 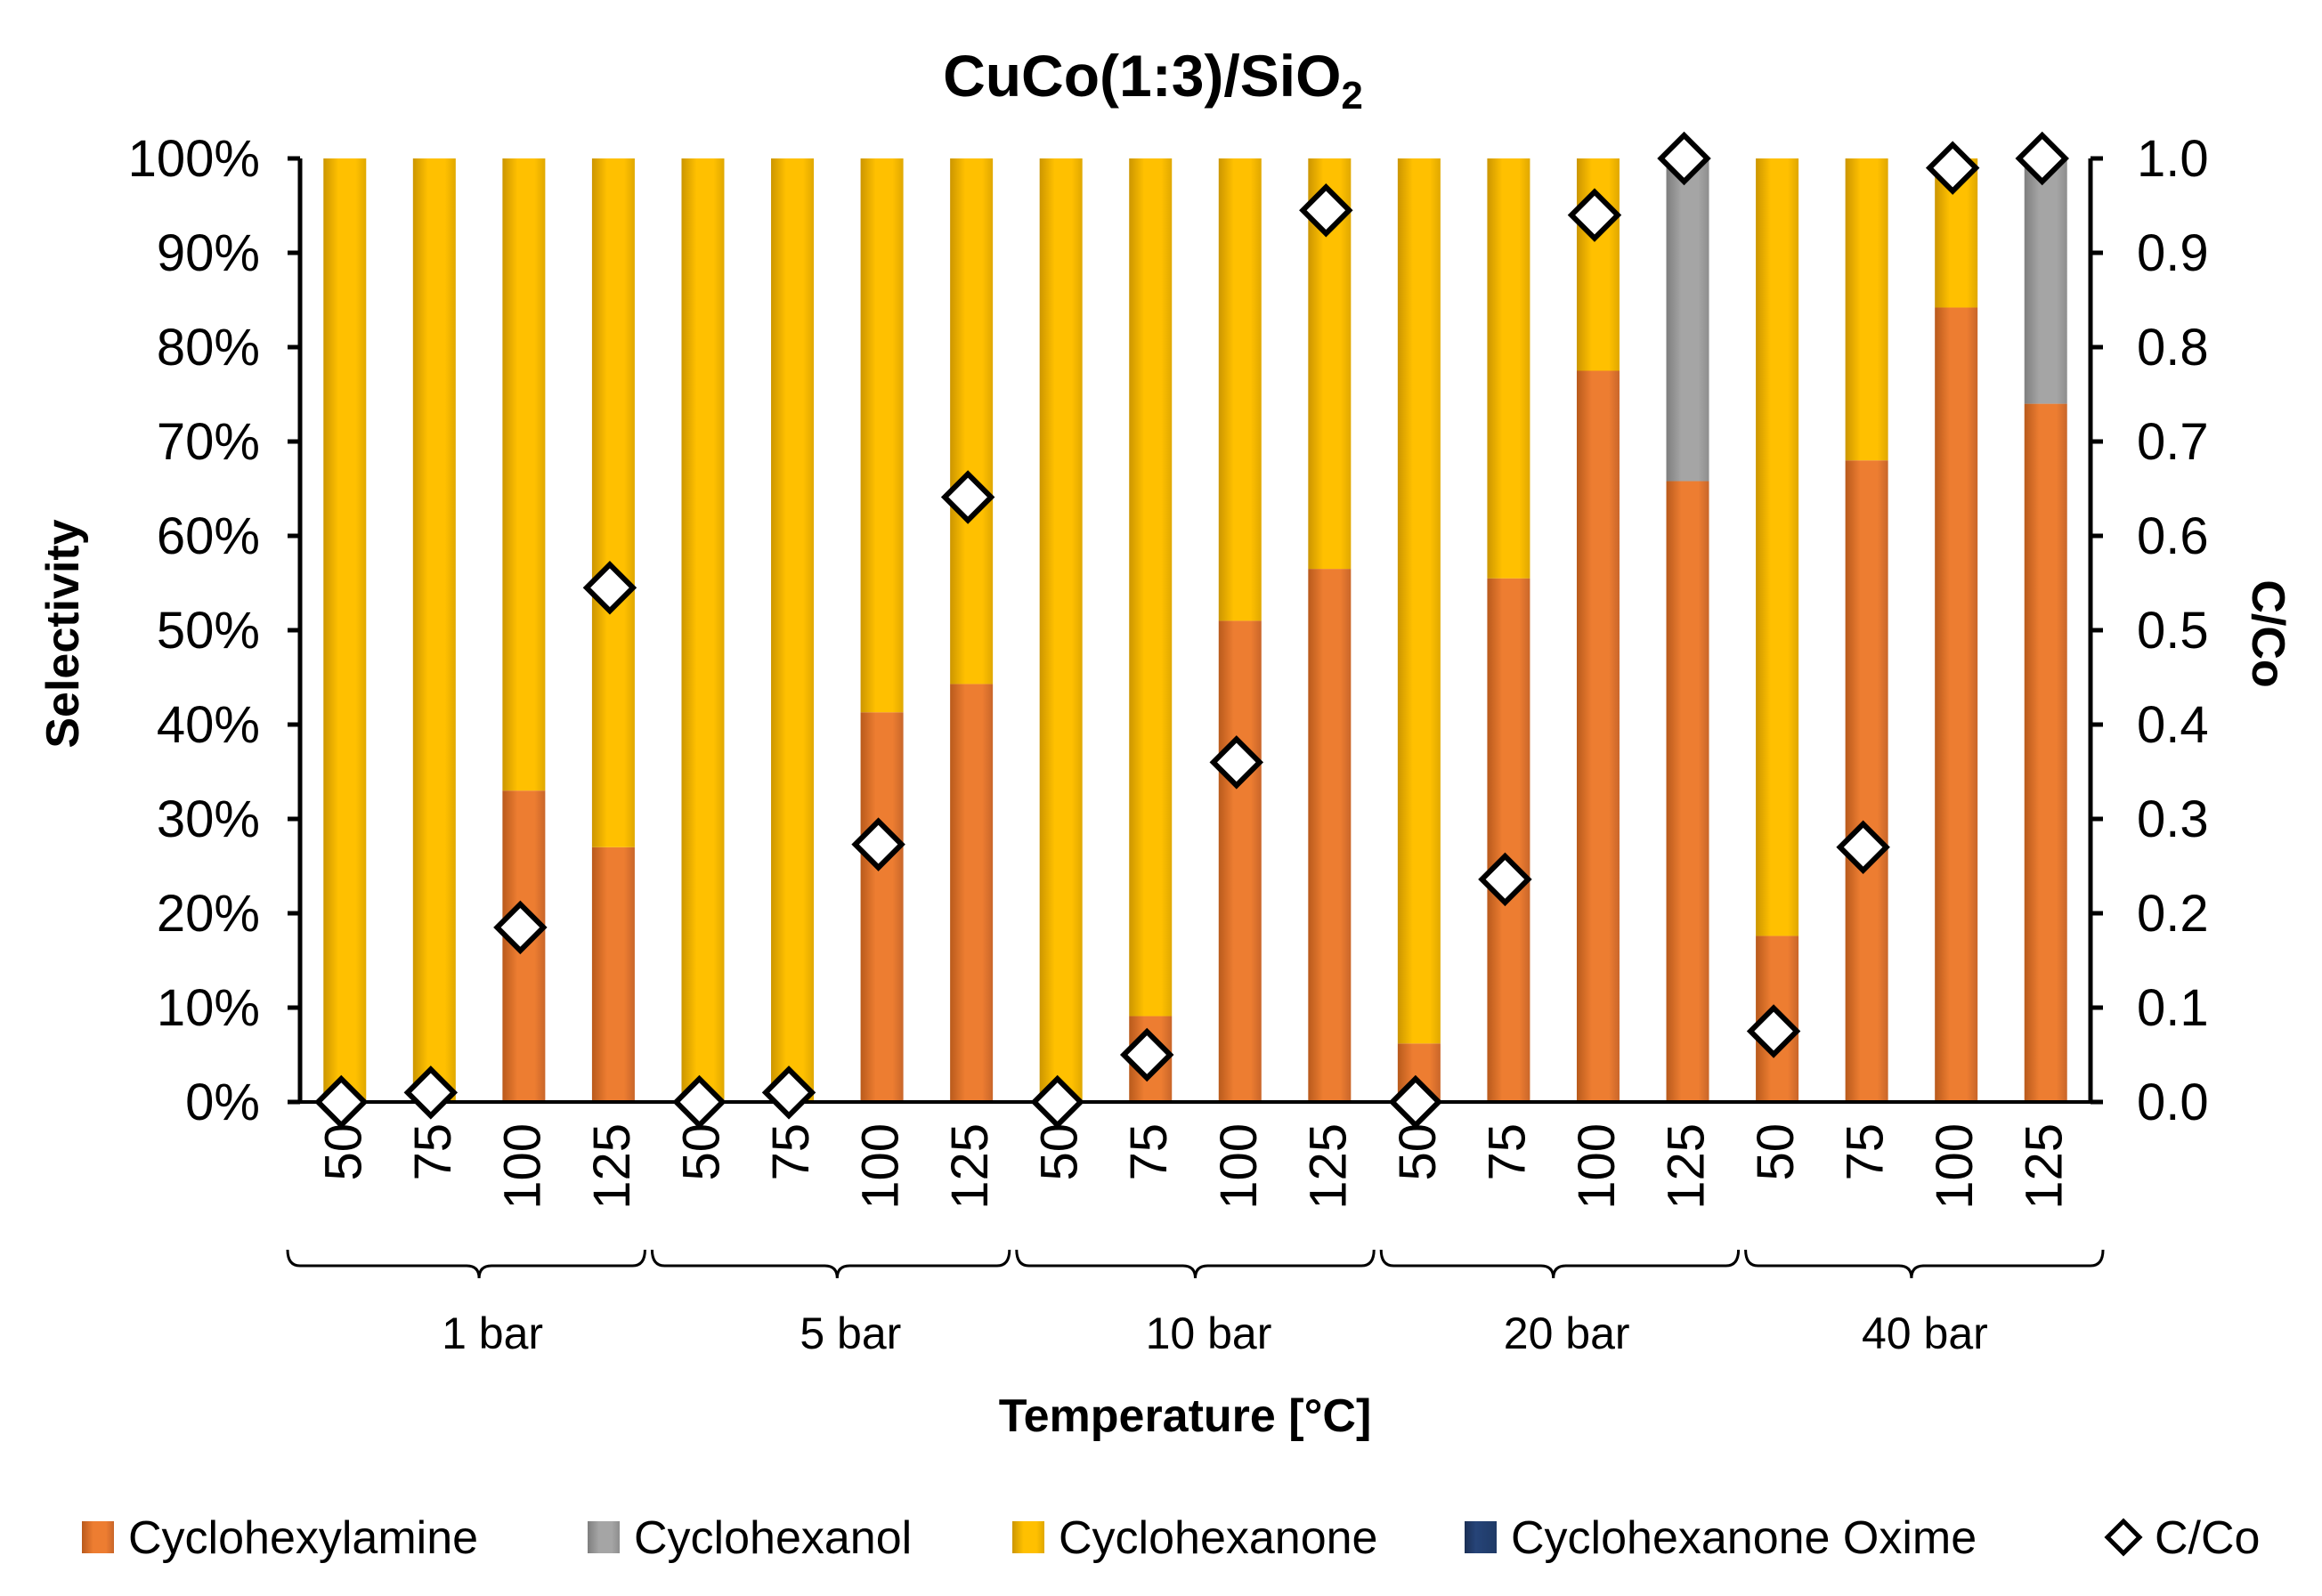 What do you see at coordinates (1744, 1538) in the screenshot?
I see `legend-label-cyclohexanone-oxime: Cyclohexanone Oxime` at bounding box center [1744, 1538].